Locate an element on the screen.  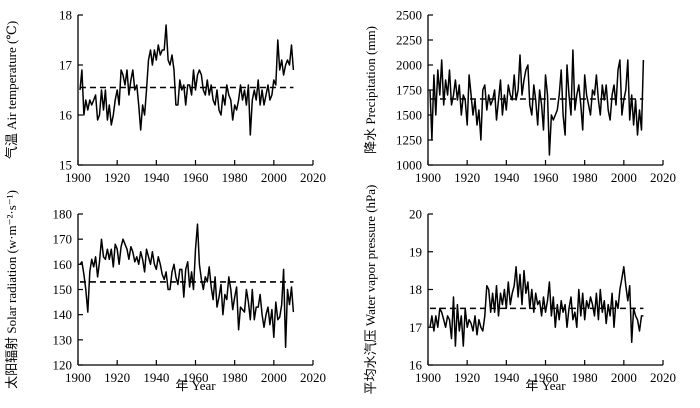
y-tick-label: 1000 is located at coordinates (409, 165).